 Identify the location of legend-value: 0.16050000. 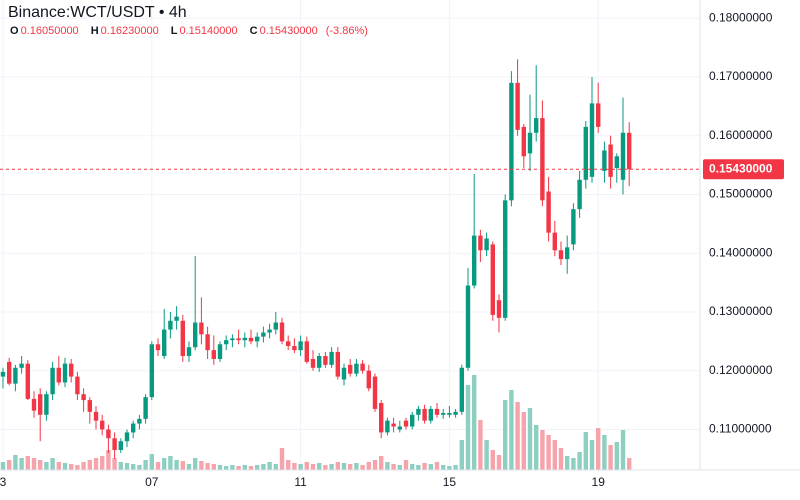
(50, 31).